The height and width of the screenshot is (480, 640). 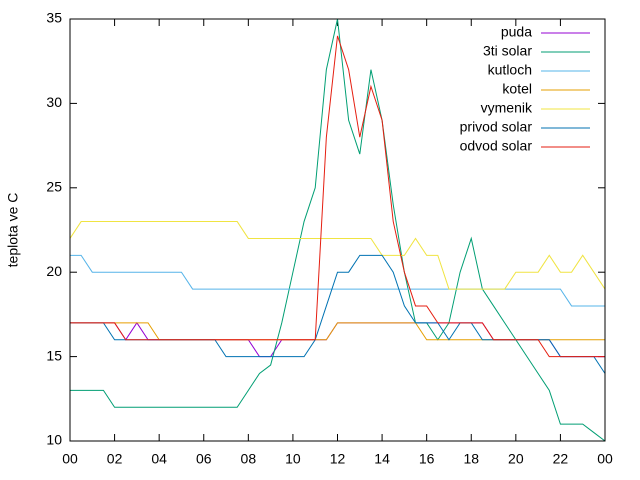 What do you see at coordinates (382, 459) in the screenshot?
I see `x-tick-label: 14` at bounding box center [382, 459].